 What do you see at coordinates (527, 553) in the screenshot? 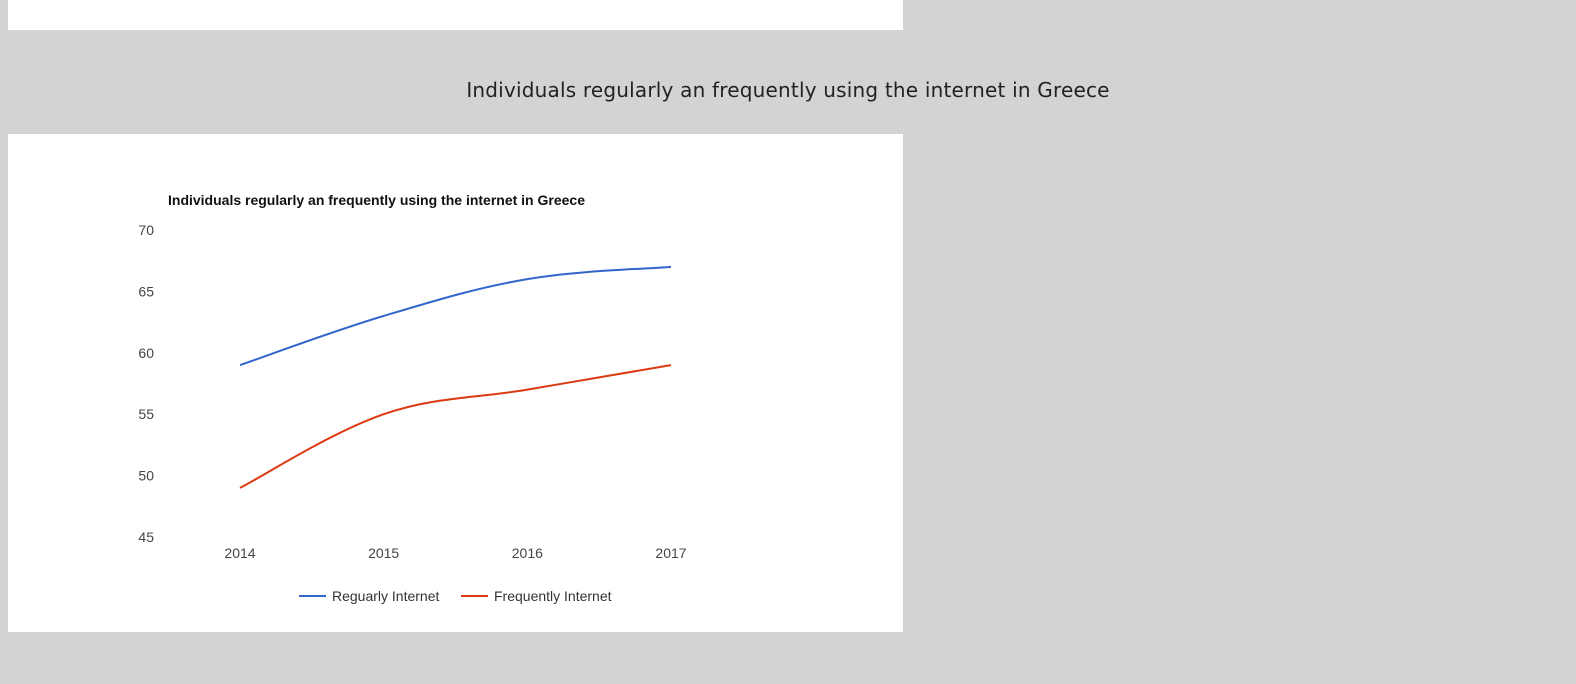
I see `x-tick-label: 2016` at bounding box center [527, 553].